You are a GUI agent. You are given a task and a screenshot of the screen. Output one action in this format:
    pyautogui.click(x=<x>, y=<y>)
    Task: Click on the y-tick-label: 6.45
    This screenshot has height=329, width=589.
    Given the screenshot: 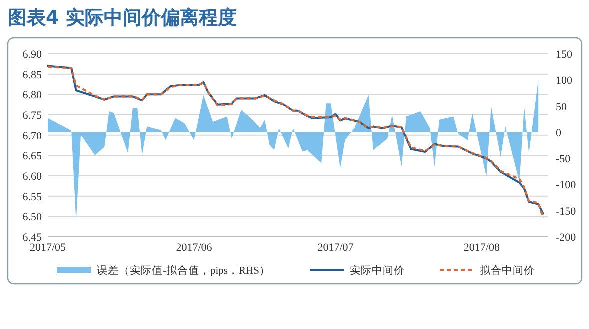 What is the action you would take?
    pyautogui.click(x=32, y=238)
    